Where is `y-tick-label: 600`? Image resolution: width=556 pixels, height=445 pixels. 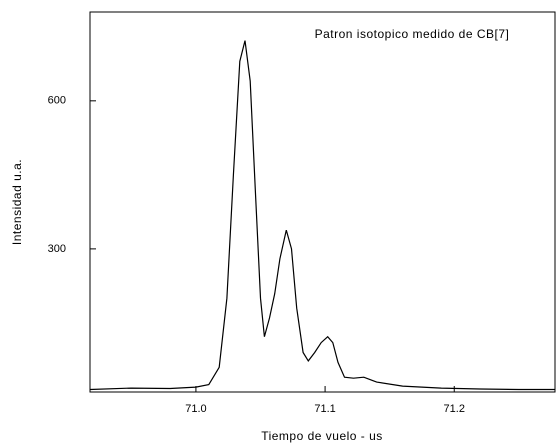 y-tick-label: 600 is located at coordinates (57, 101).